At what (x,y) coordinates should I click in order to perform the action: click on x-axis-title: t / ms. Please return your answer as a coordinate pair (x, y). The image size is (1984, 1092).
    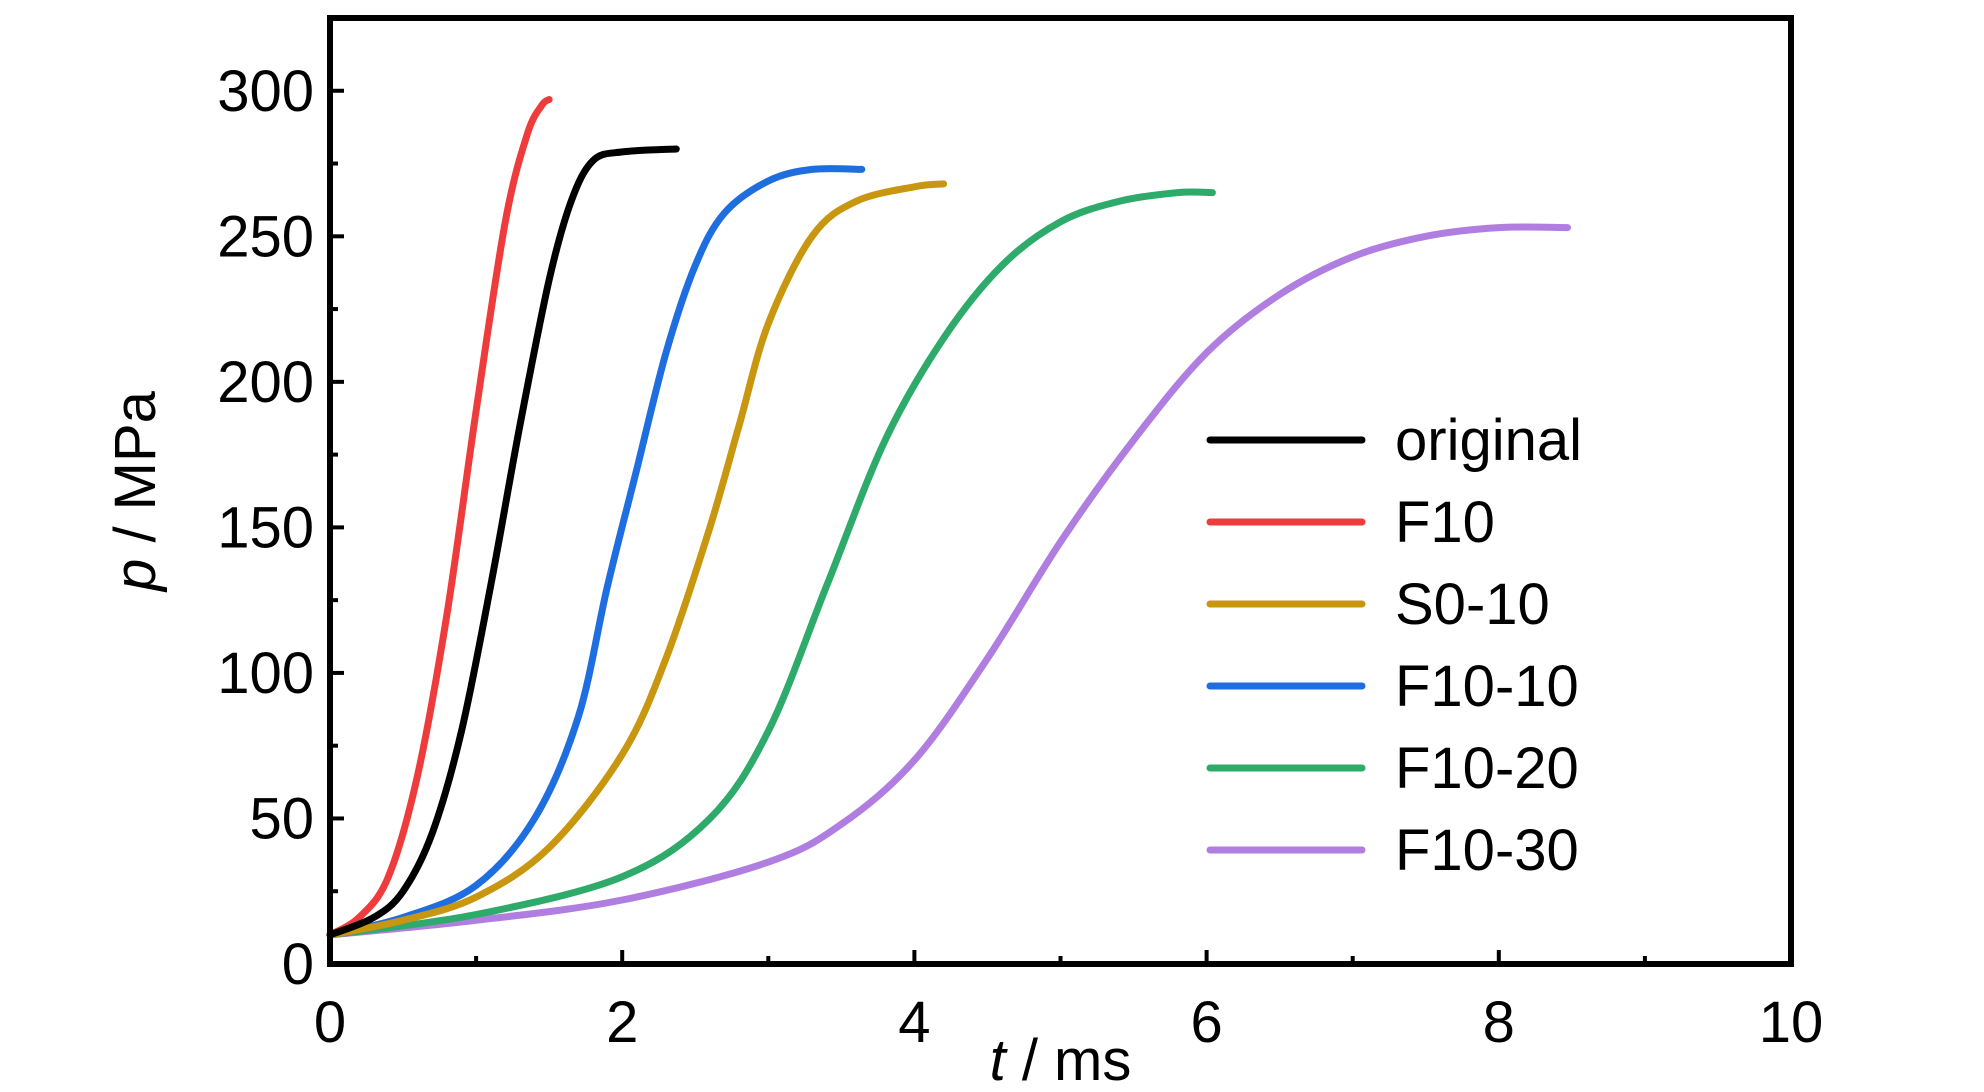
    Looking at the image, I should click on (1061, 1057).